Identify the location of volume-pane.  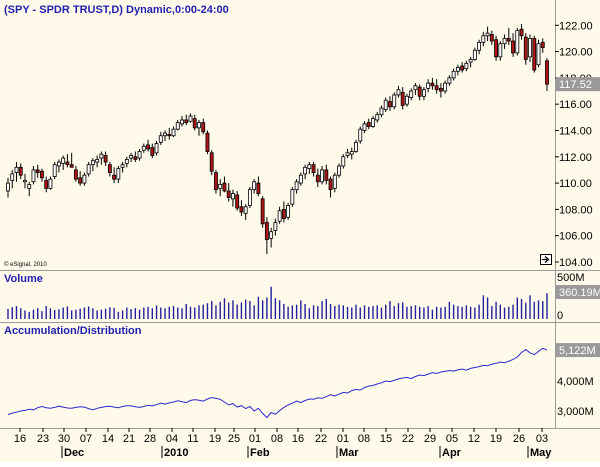
(277, 296).